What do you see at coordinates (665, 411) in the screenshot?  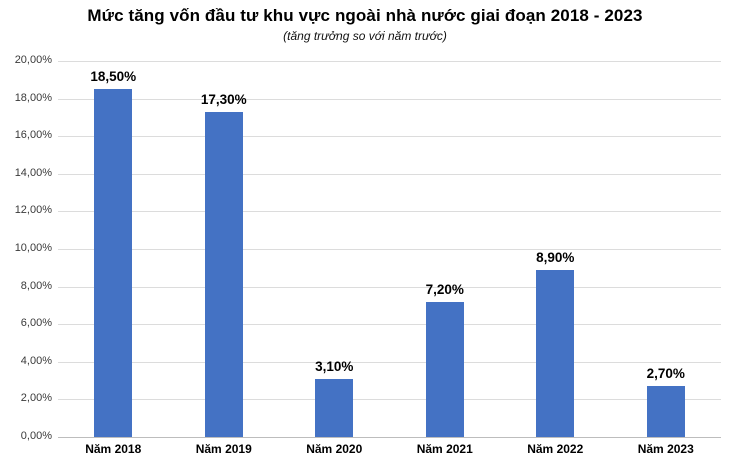 I see `bar-năm-2023` at bounding box center [665, 411].